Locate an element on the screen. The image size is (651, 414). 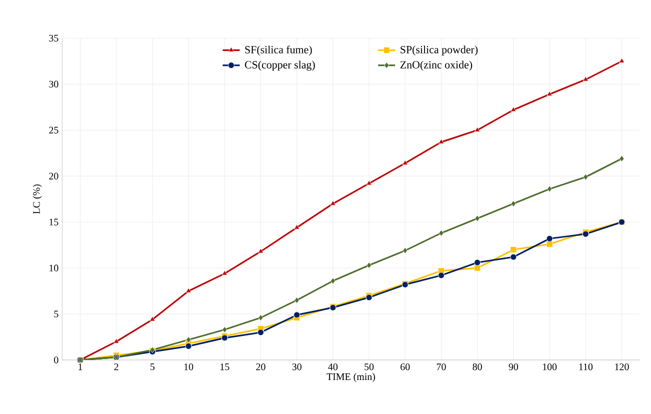
x-axis-title: TIME (min) is located at coordinates (351, 377).